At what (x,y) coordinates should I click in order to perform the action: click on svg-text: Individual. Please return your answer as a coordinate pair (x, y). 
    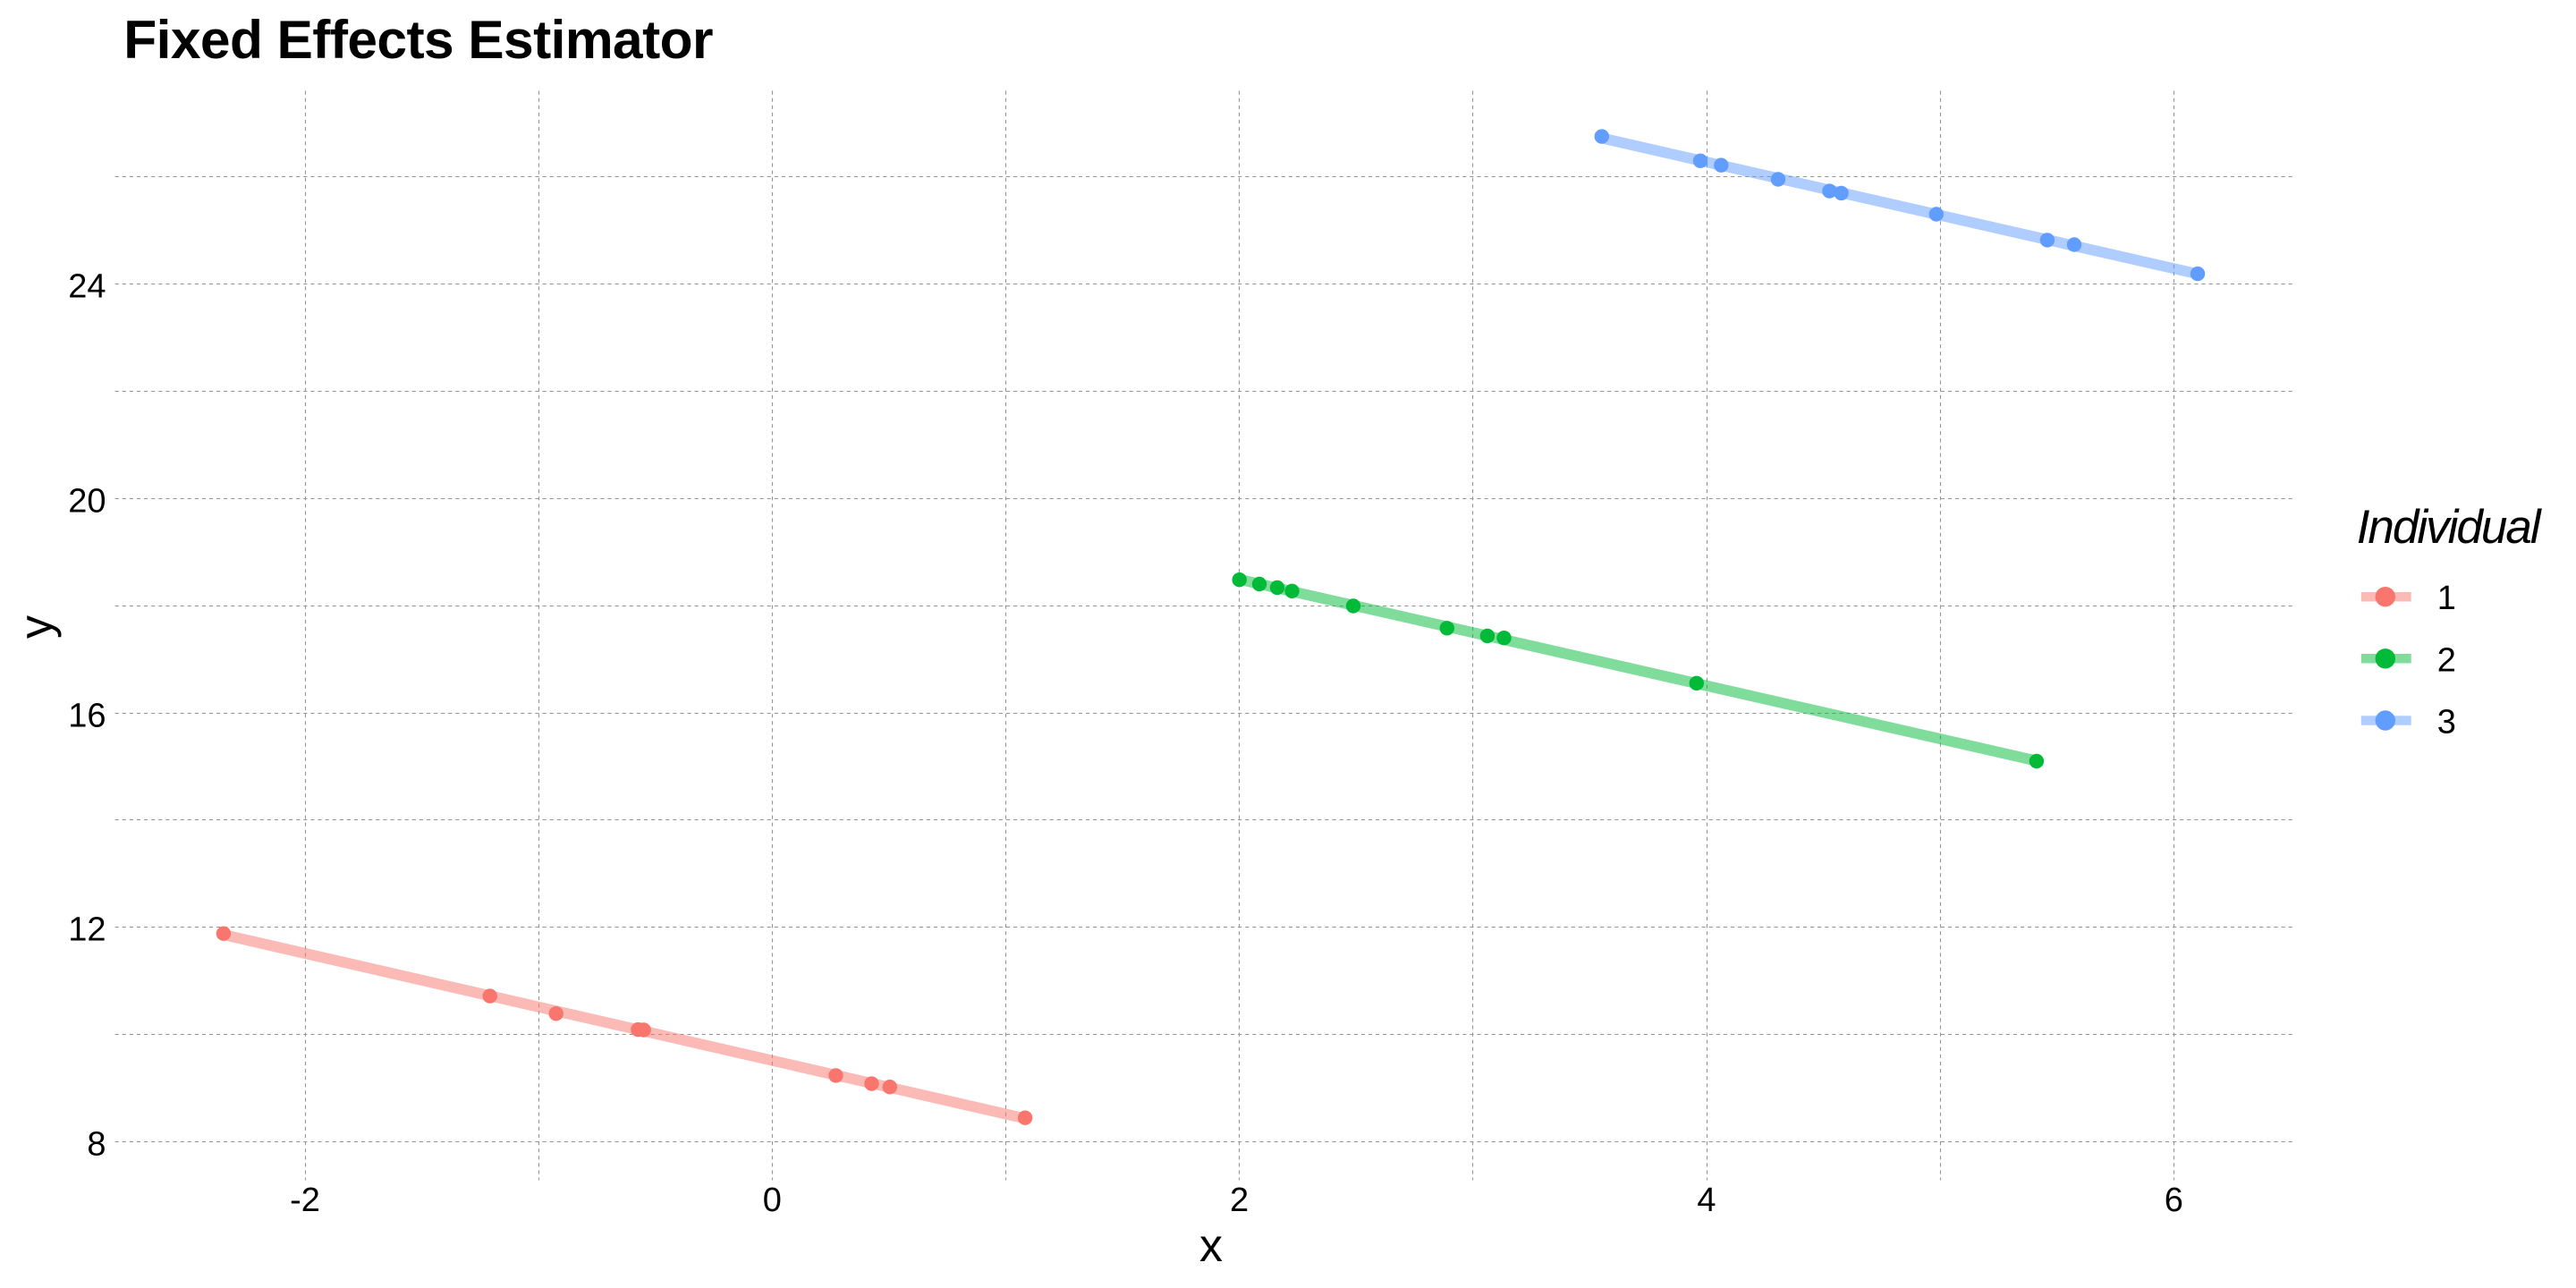
    Looking at the image, I should click on (2449, 527).